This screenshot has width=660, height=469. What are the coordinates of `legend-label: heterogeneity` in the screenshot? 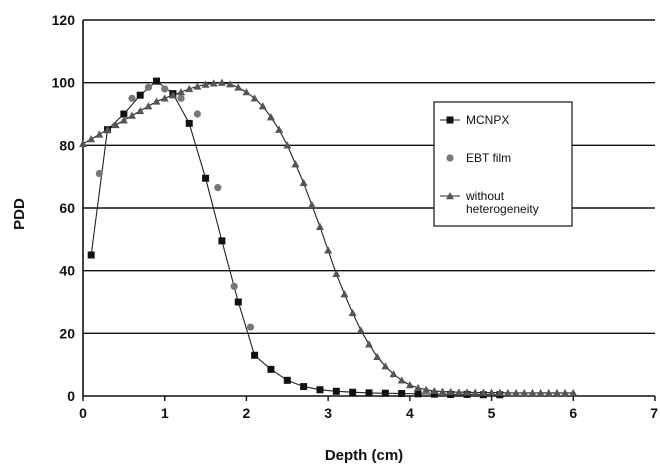 It's located at (502, 209).